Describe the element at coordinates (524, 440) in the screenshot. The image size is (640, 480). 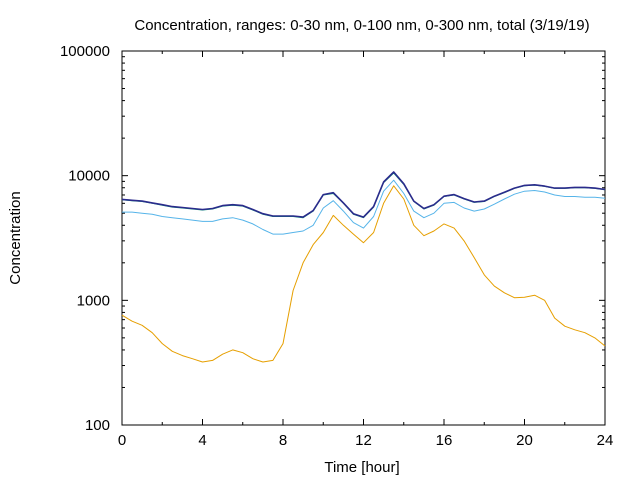
I see `x-tick-label: 20` at that location.